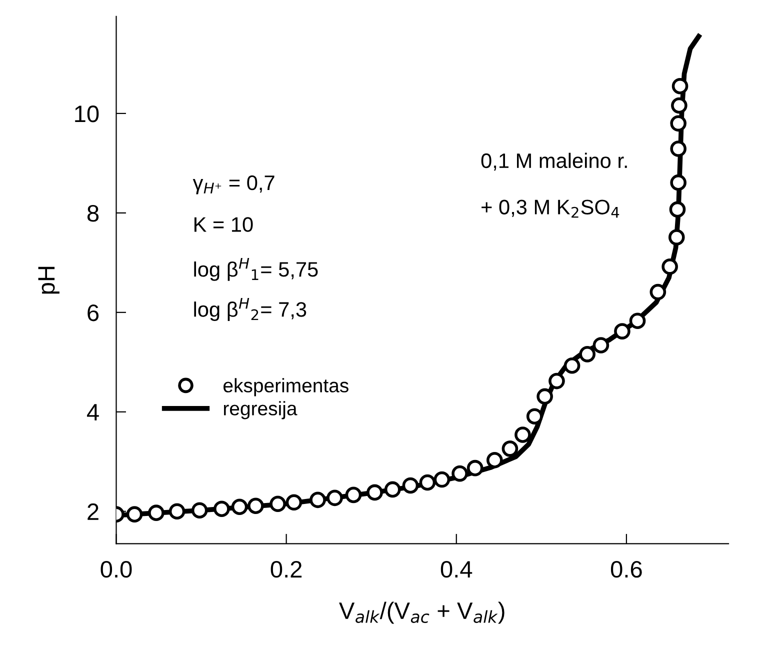  I want to click on annotation: 0,1 M maleino r., so click(554, 161).